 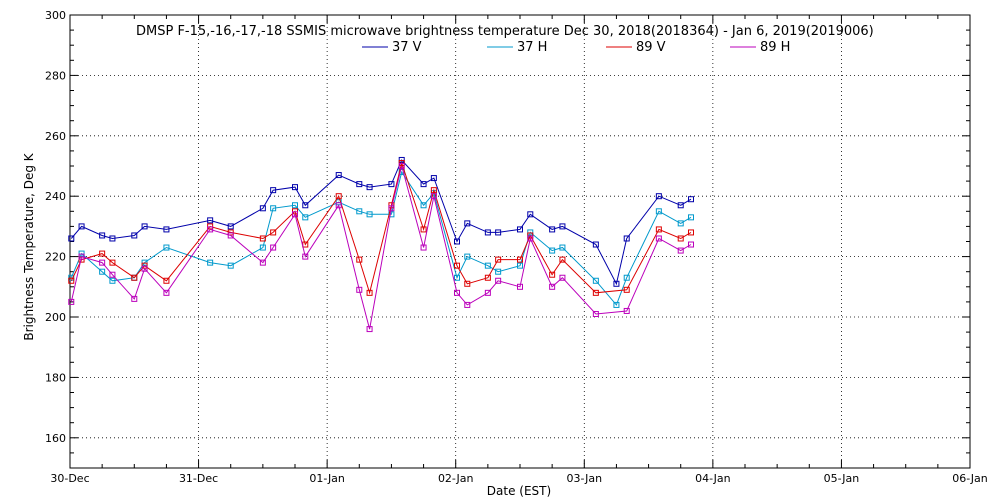 What do you see at coordinates (198, 478) in the screenshot?
I see `x-tick-label: 31-Dec` at bounding box center [198, 478].